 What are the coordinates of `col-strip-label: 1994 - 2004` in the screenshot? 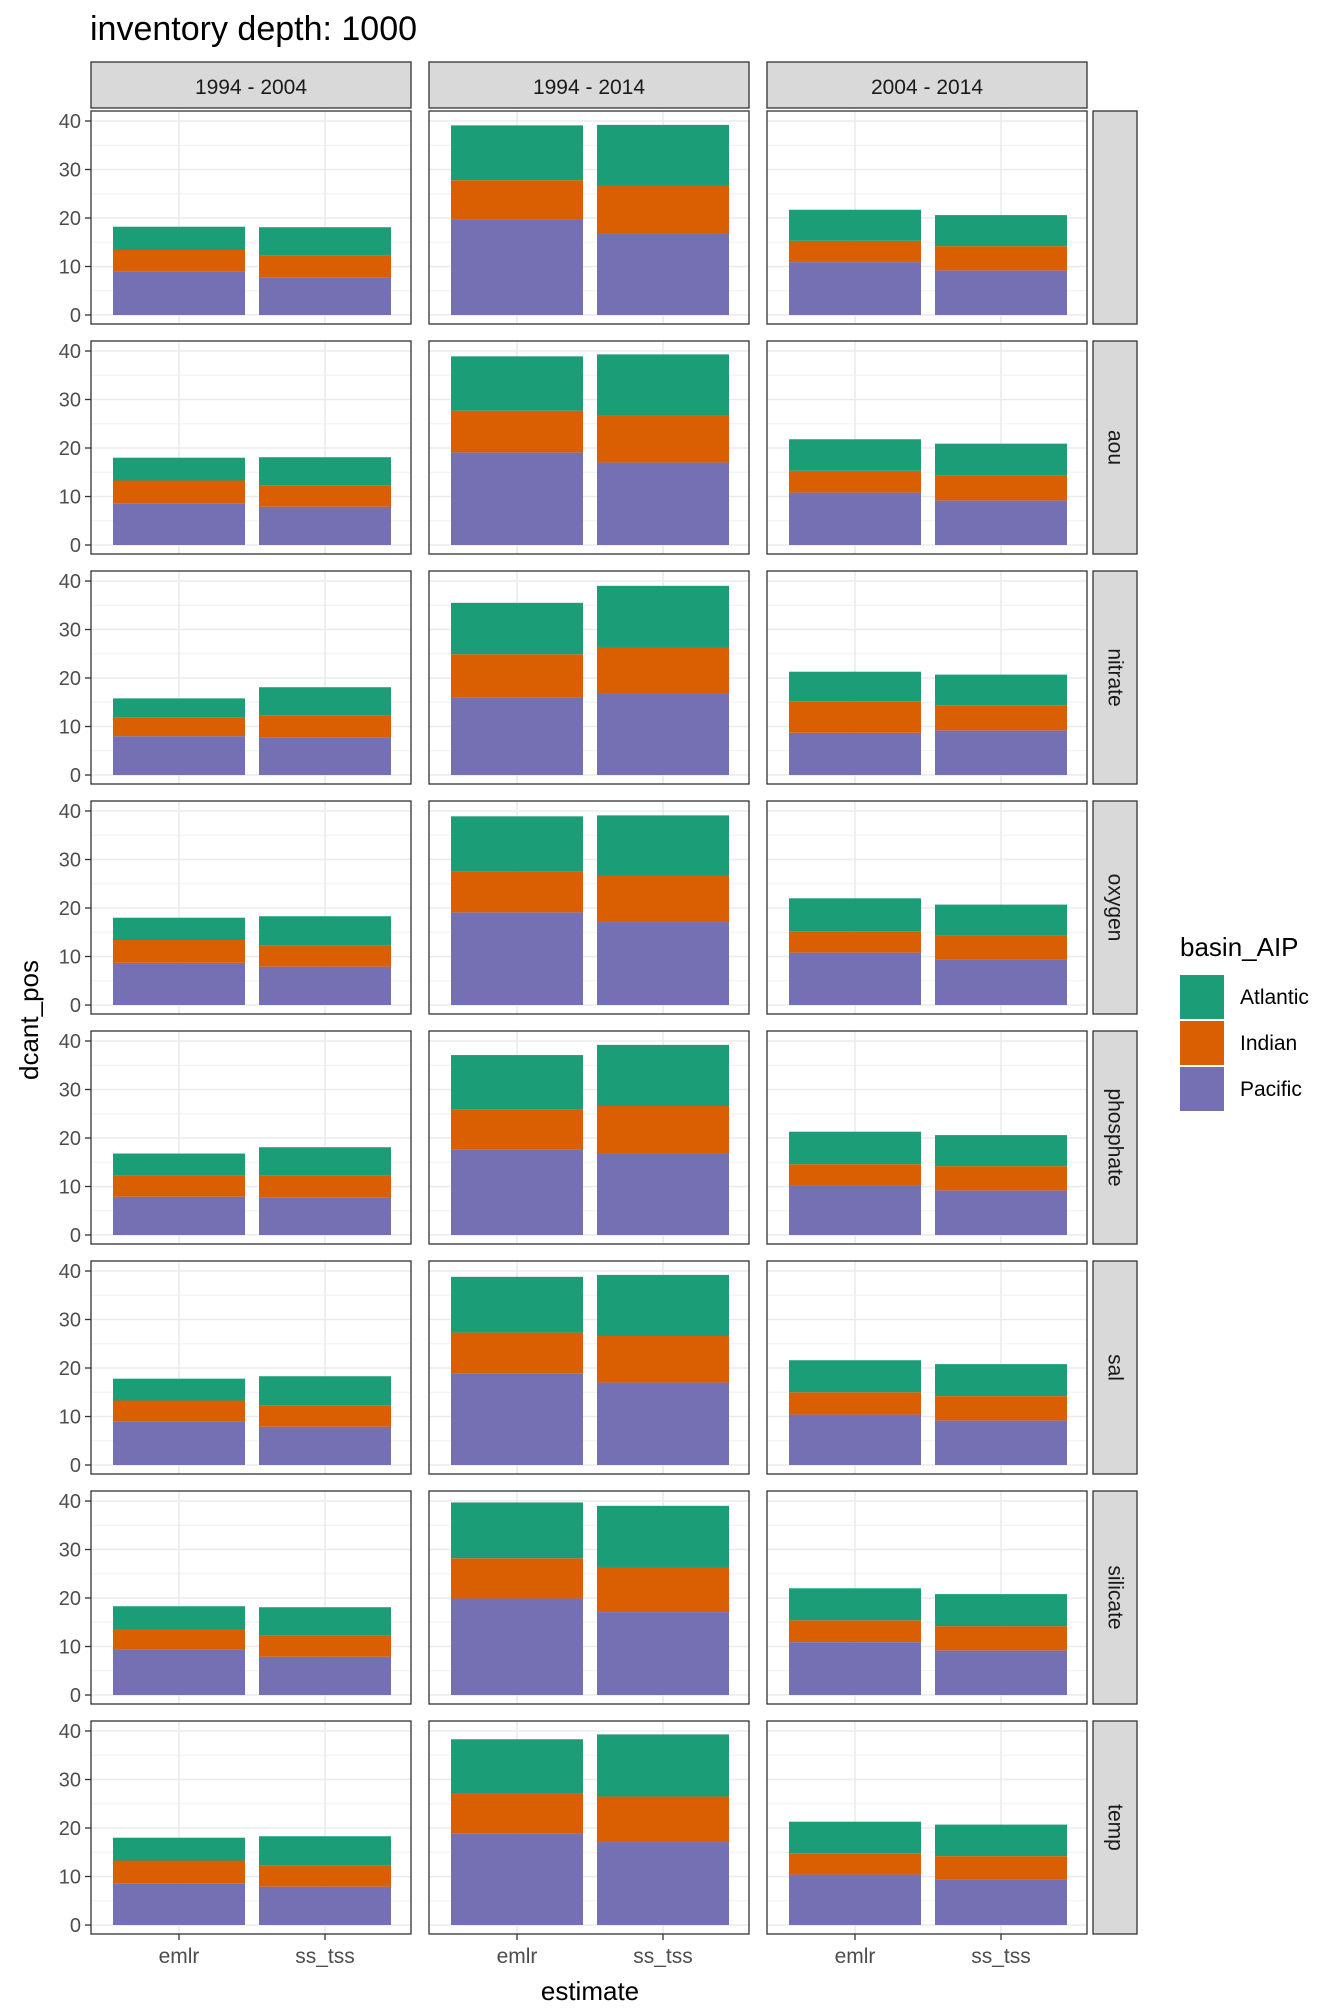 It's located at (251, 87).